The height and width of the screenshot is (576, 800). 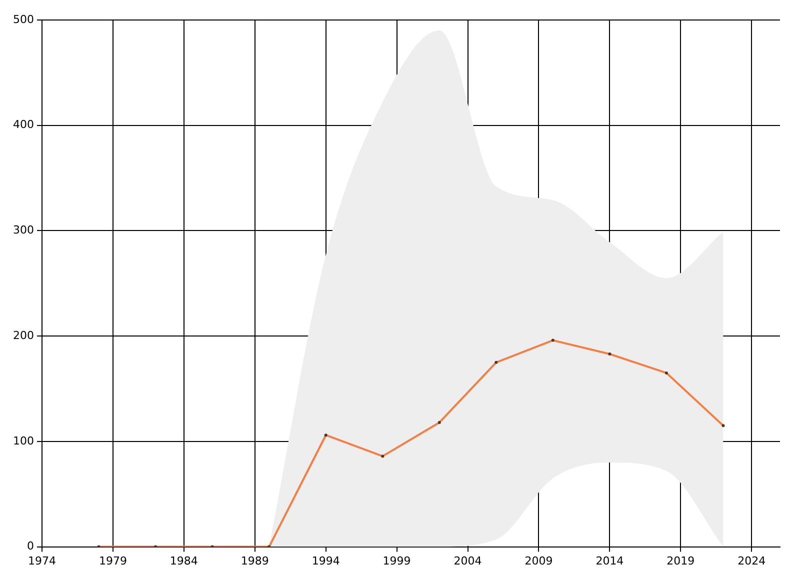 I want to click on x-tick-label: 1999, so click(x=396, y=561).